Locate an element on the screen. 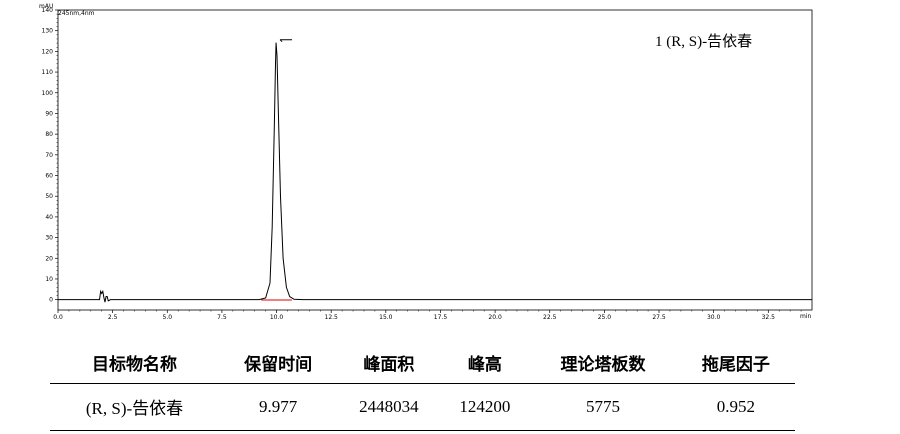 This screenshot has height=434, width=900. y-ticks: 0 10 20 30 40 50 60 70 80 90 100 110 120 130 140 is located at coordinates (50, 155).